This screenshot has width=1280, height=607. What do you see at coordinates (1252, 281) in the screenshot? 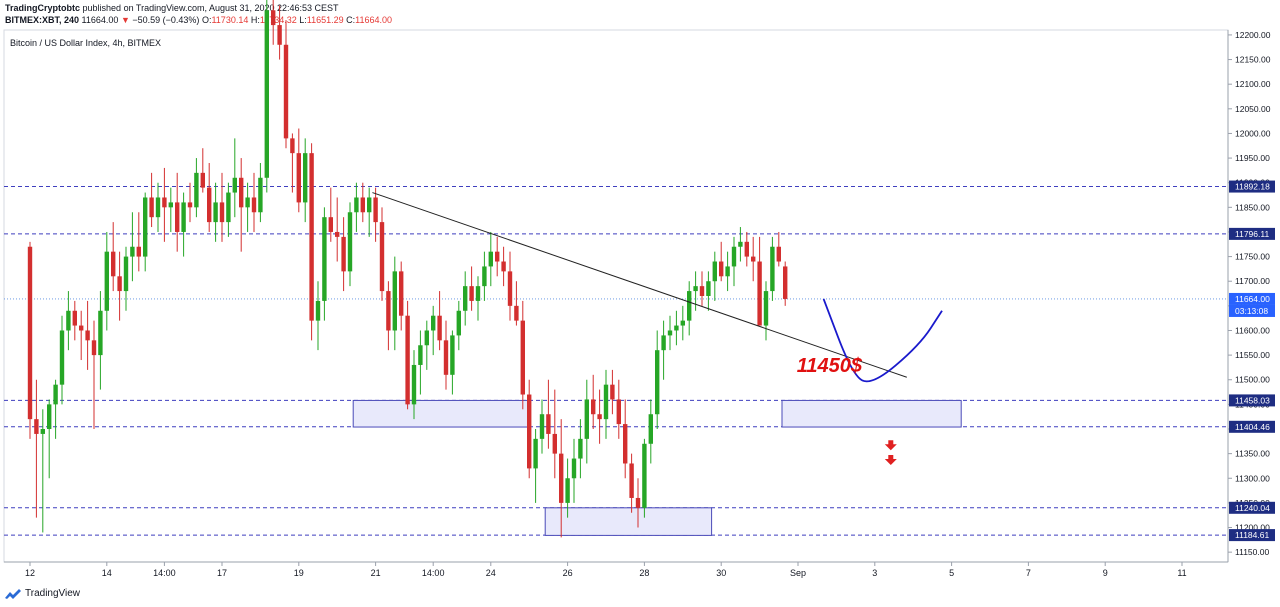
I see `y-tick-label: 11700.00` at bounding box center [1252, 281].